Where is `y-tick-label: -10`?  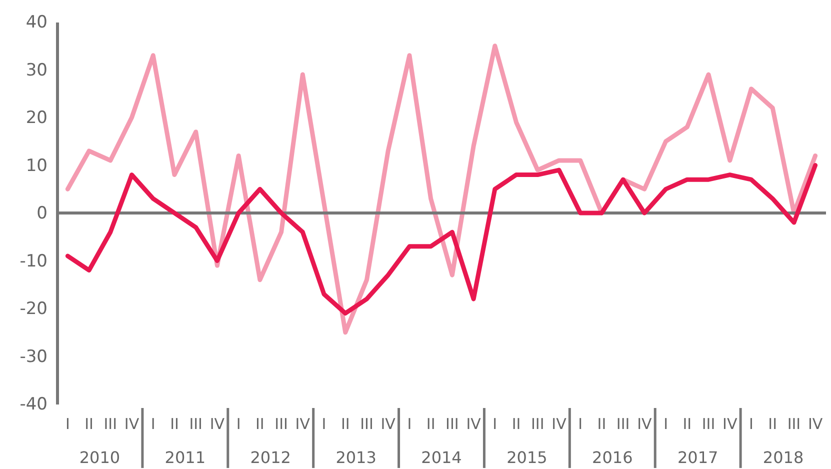 y-tick-label: -10 is located at coordinates (34, 261).